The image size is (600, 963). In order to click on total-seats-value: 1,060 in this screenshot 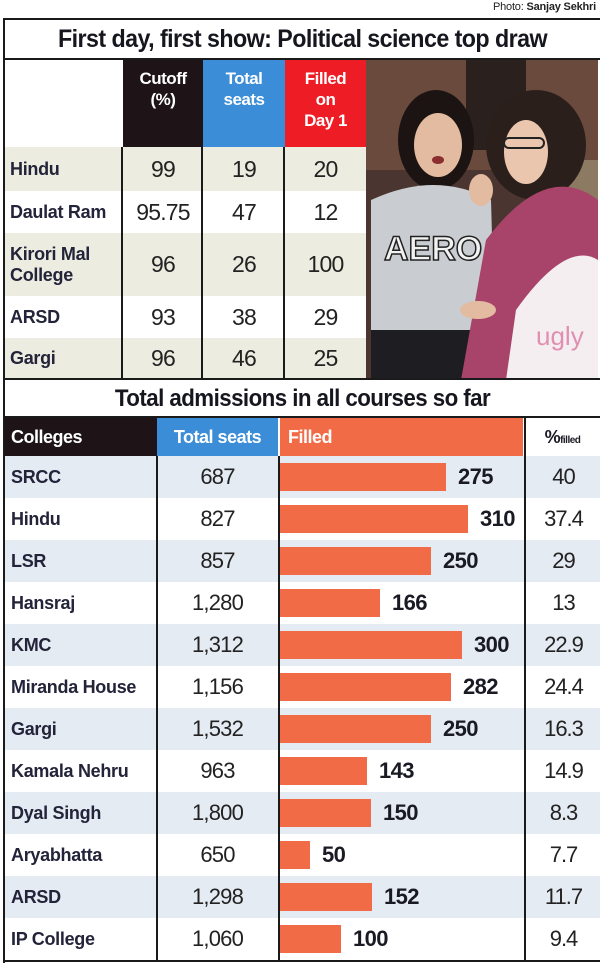, I will do `click(217, 938)`.